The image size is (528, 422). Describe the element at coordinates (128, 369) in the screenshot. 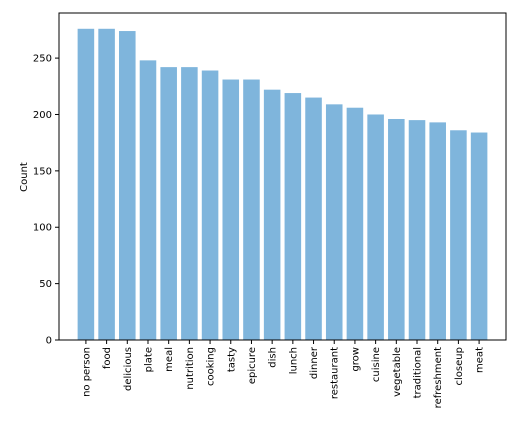

I see `x-tick-label: delicious` at that location.